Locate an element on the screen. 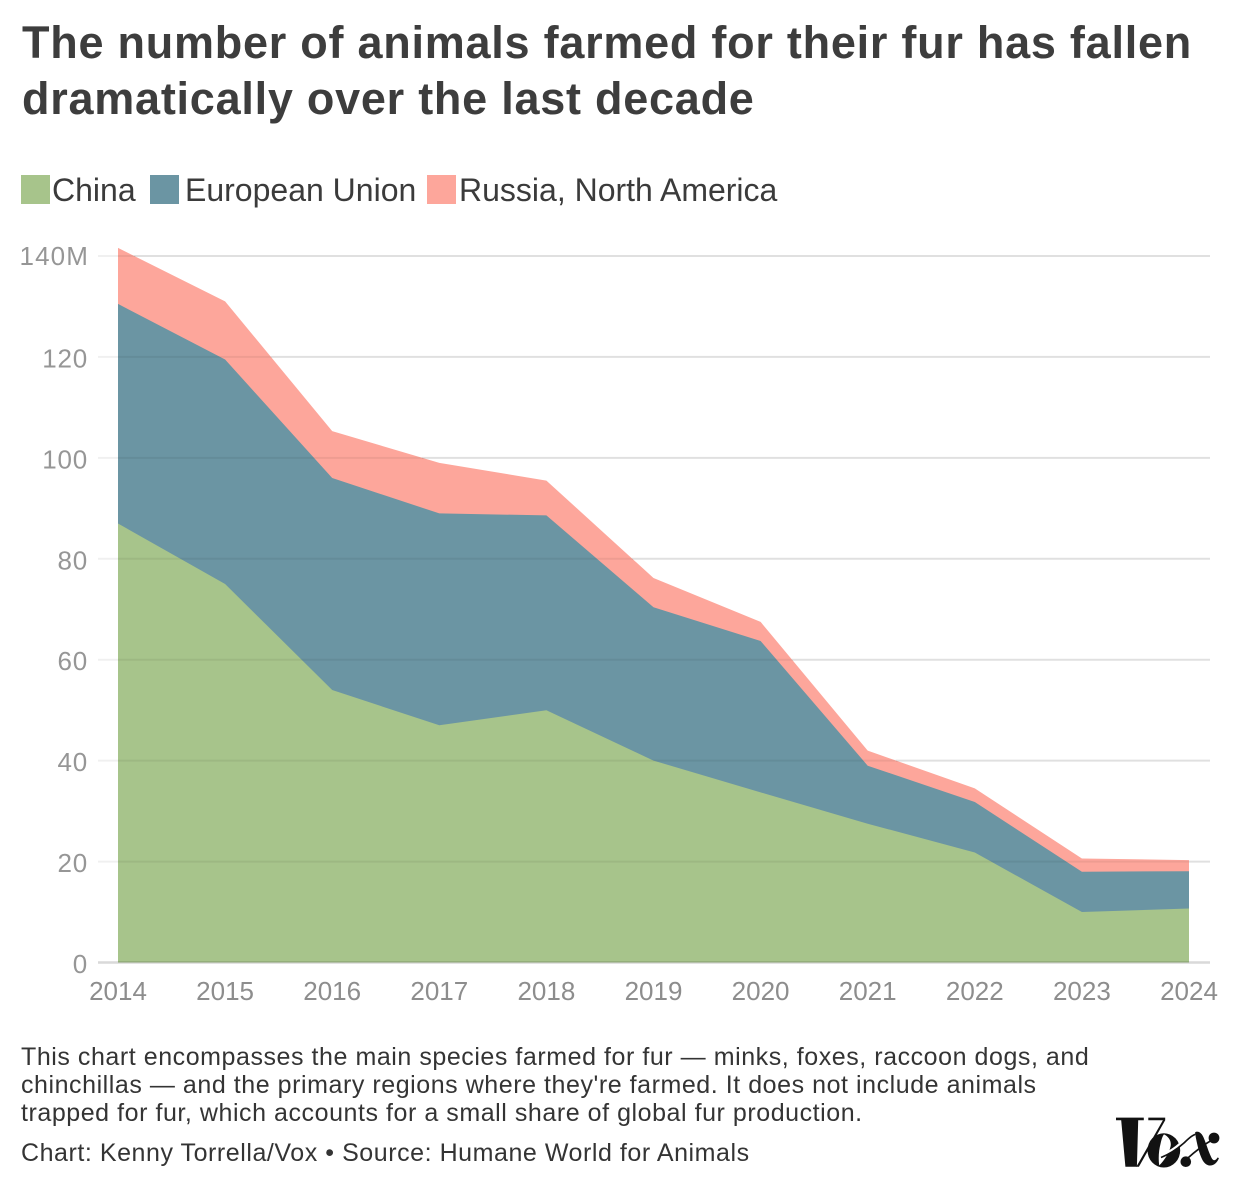 The height and width of the screenshot is (1190, 1240). svg-text: 2015 is located at coordinates (225, 991).